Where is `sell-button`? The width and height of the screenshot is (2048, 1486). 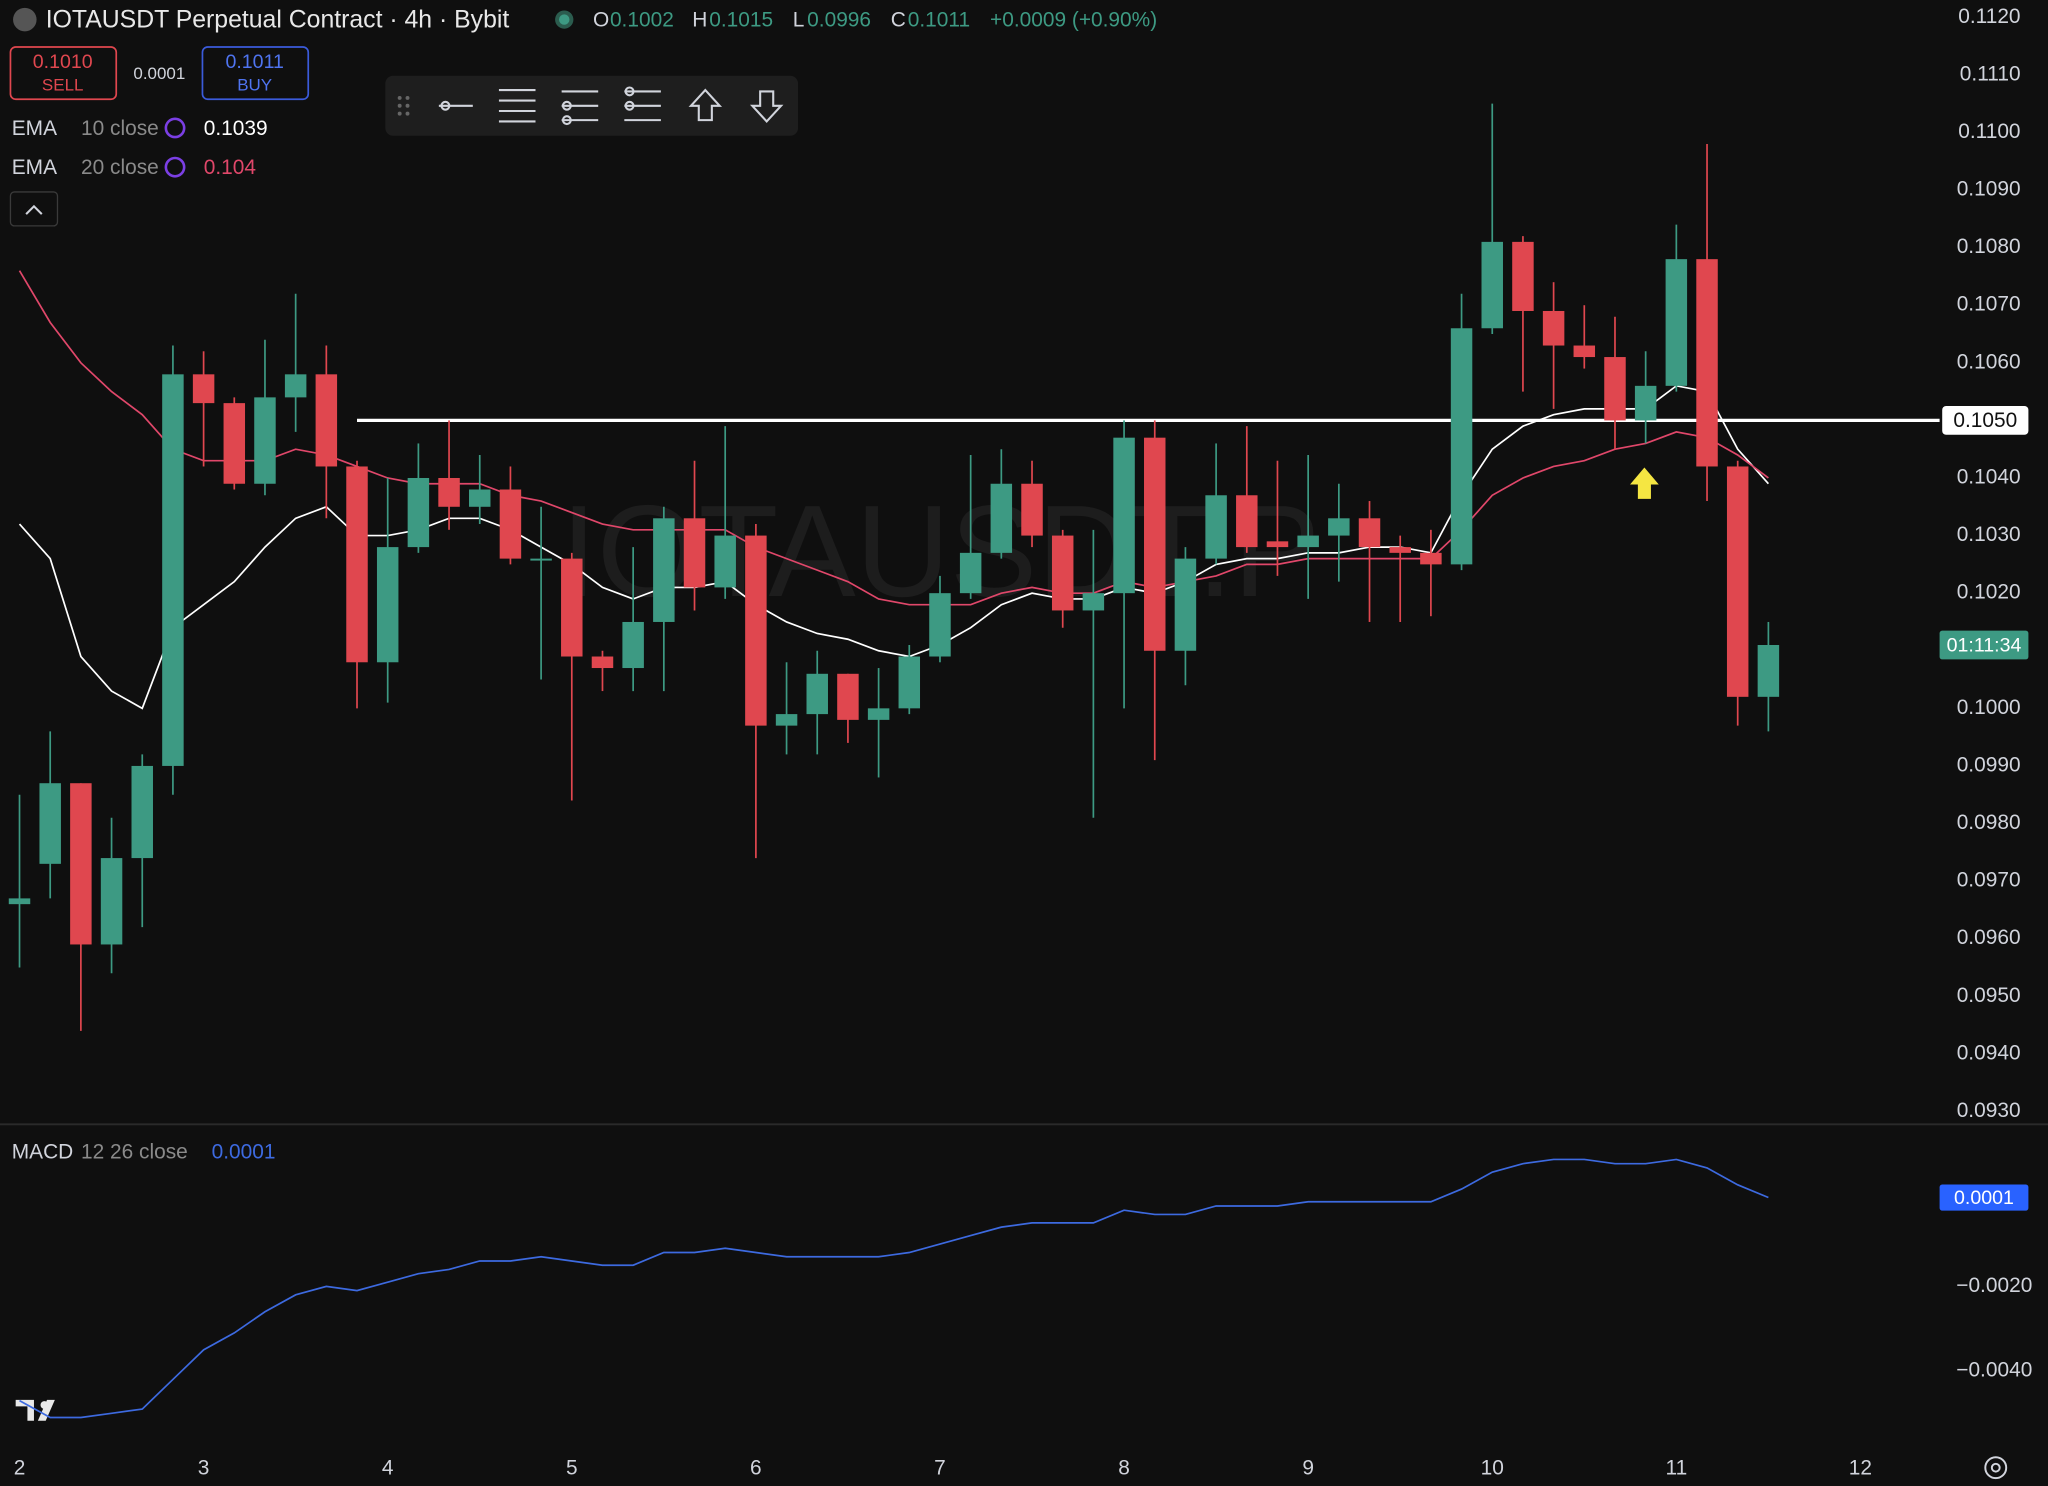
sell-button is located at coordinates (63, 73).